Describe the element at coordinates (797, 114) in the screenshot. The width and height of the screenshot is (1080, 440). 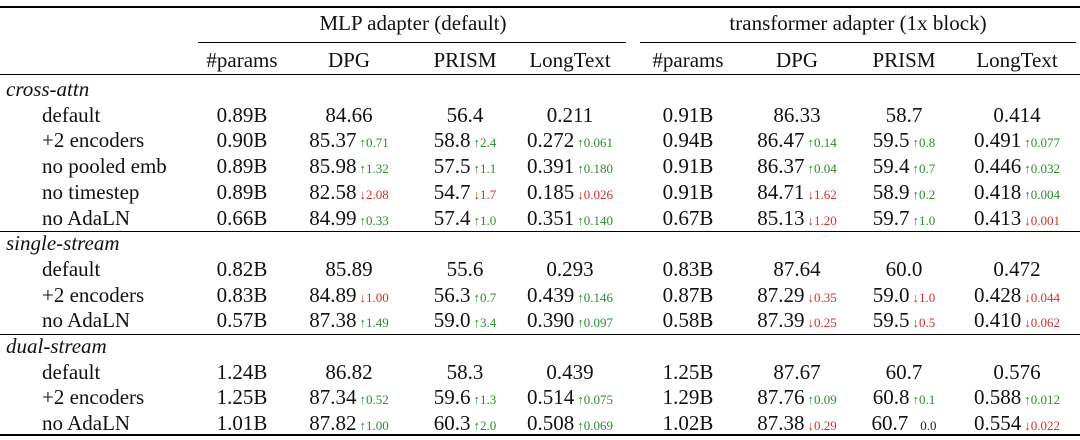
I see `cell-value: 86.33` at that location.